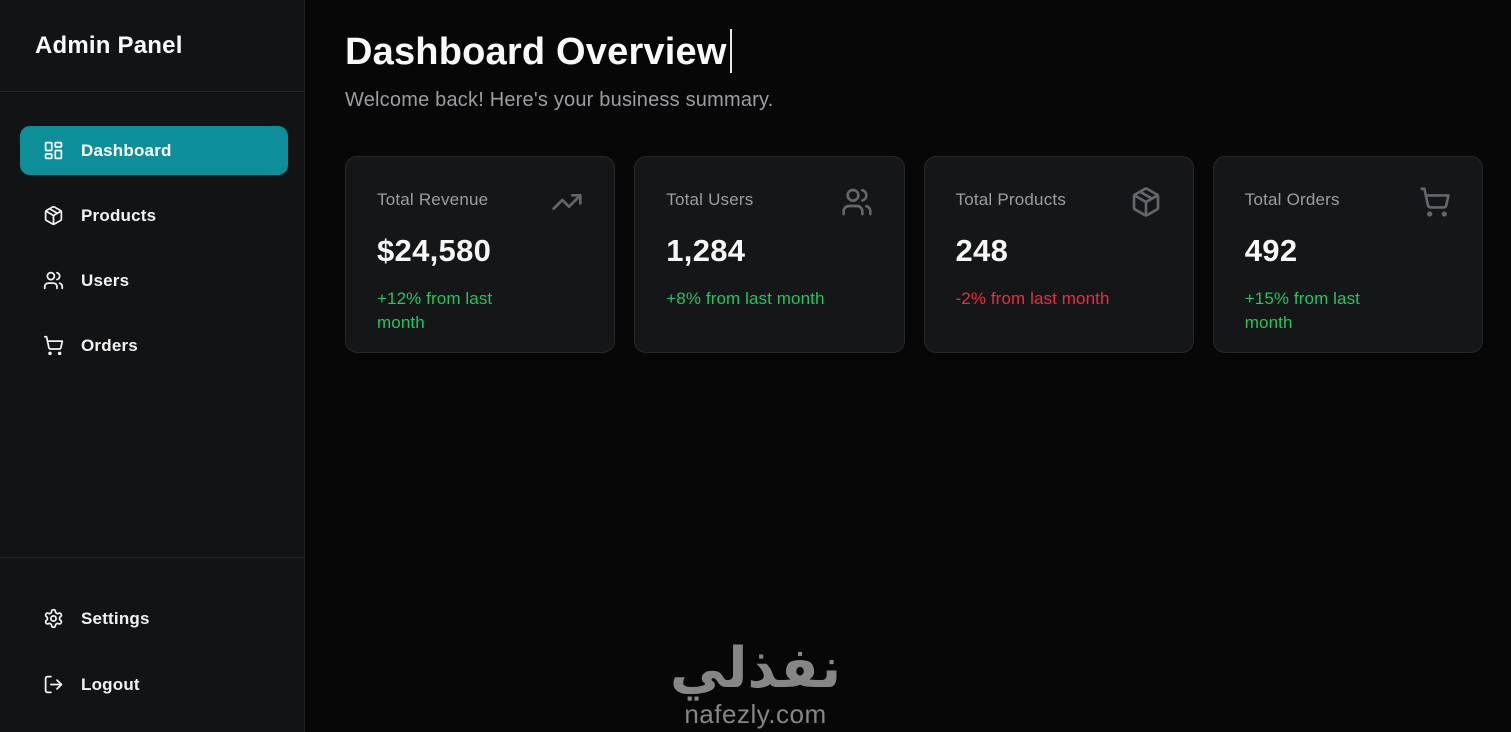  What do you see at coordinates (706, 250) in the screenshot?
I see `stat-value: 1,284` at bounding box center [706, 250].